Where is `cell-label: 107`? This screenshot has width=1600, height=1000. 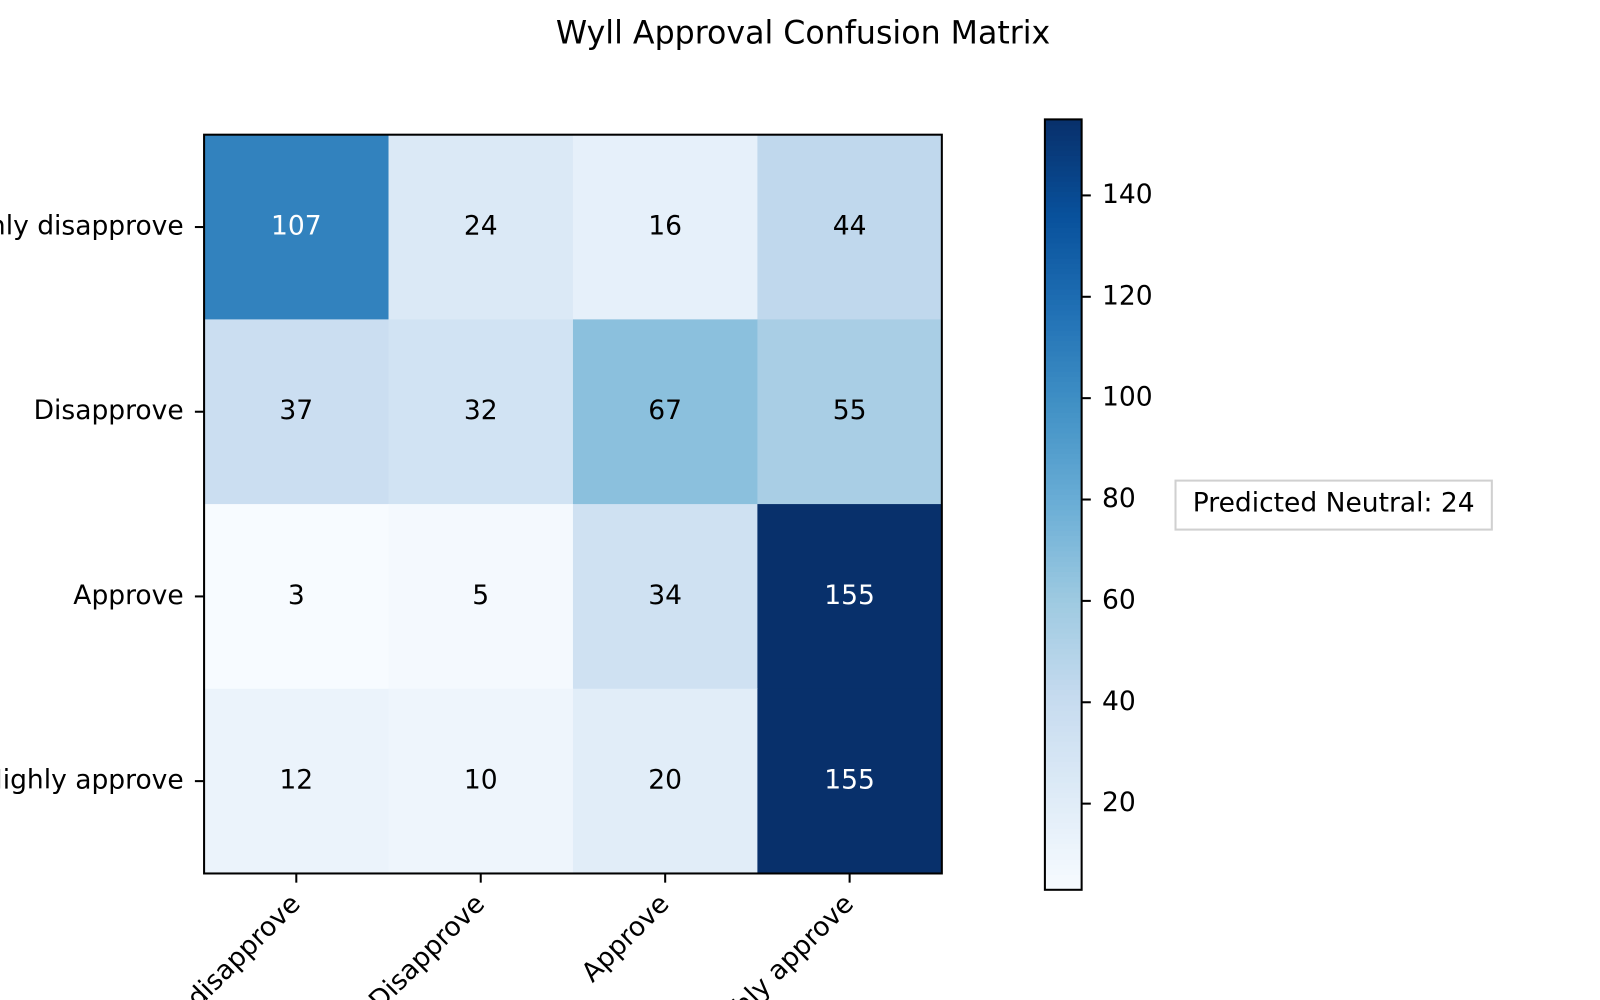 cell-label: 107 is located at coordinates (296, 226).